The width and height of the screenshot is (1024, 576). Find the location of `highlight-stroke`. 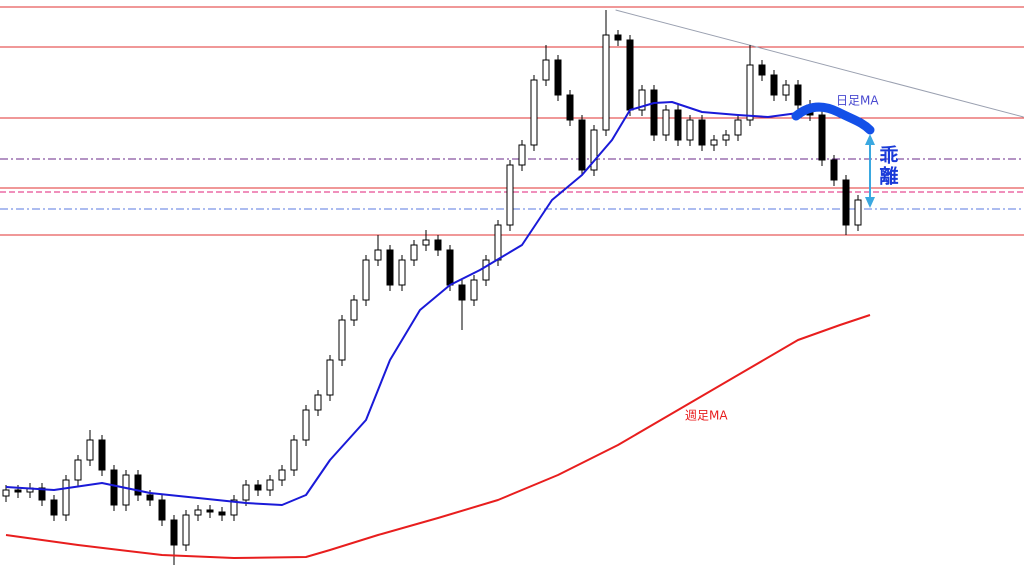

highlight-stroke is located at coordinates (833, 118).